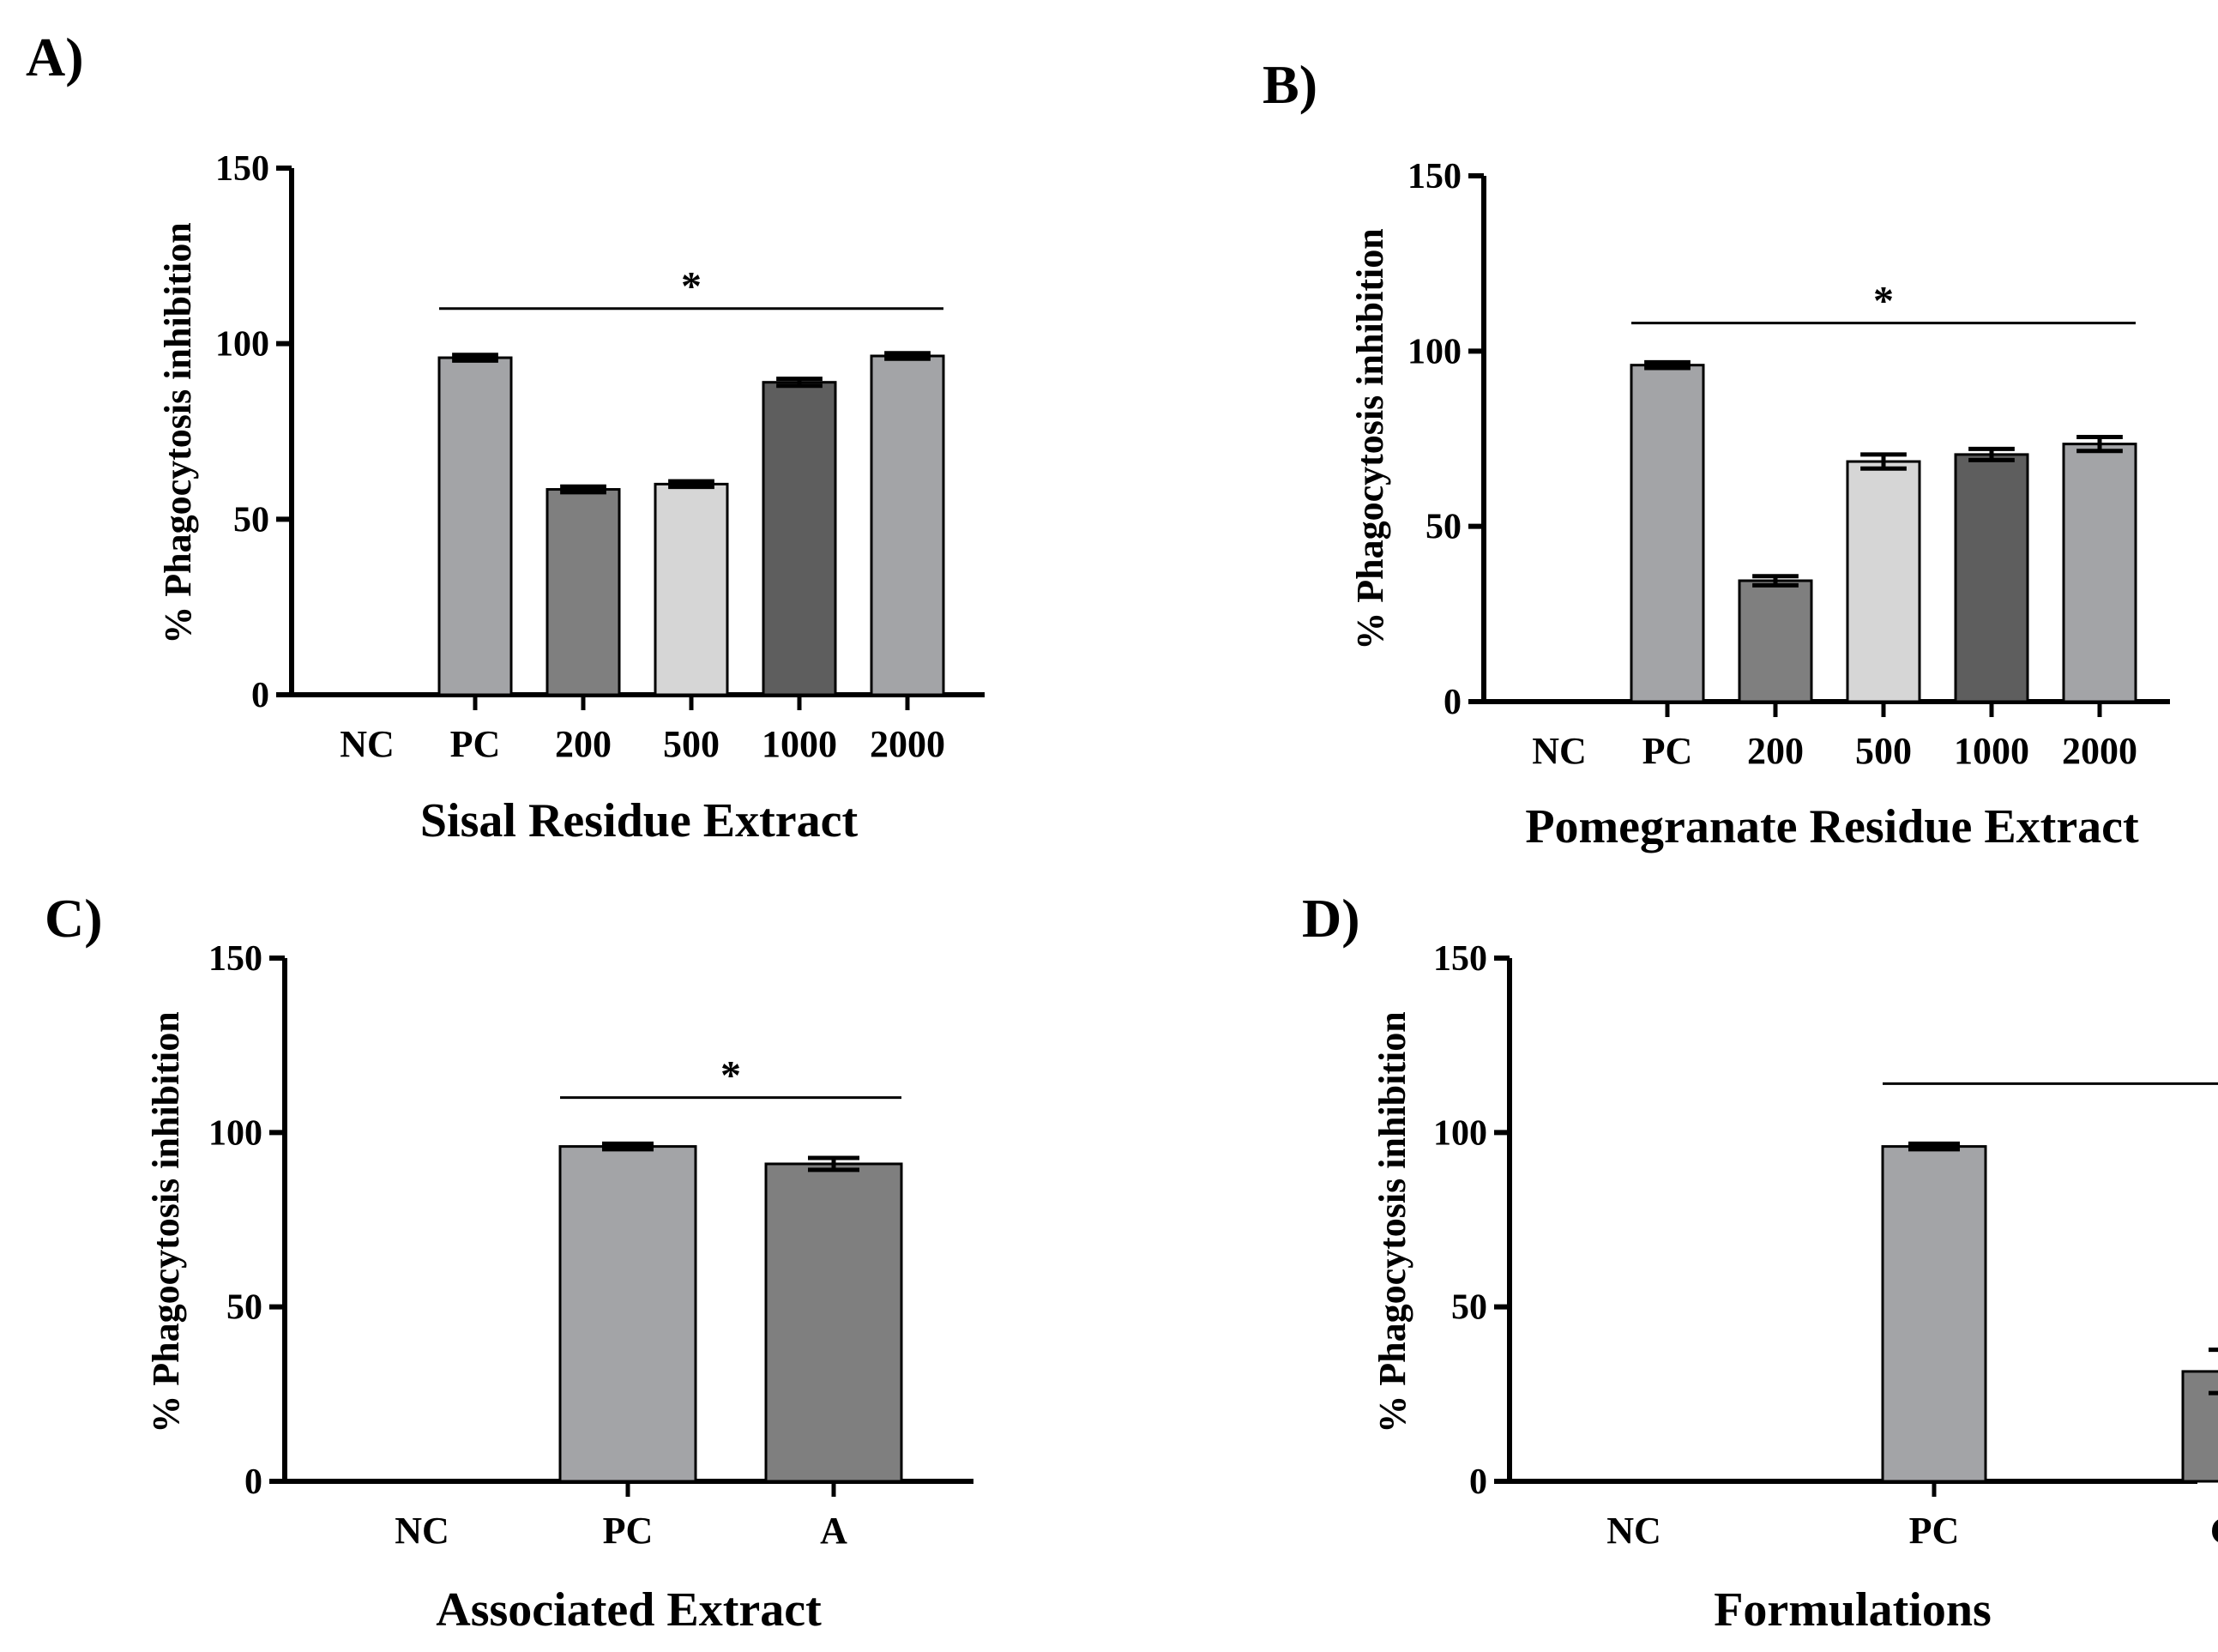 This screenshot has width=2218, height=1652. I want to click on x-category-label: G1, so click(2214, 1531).